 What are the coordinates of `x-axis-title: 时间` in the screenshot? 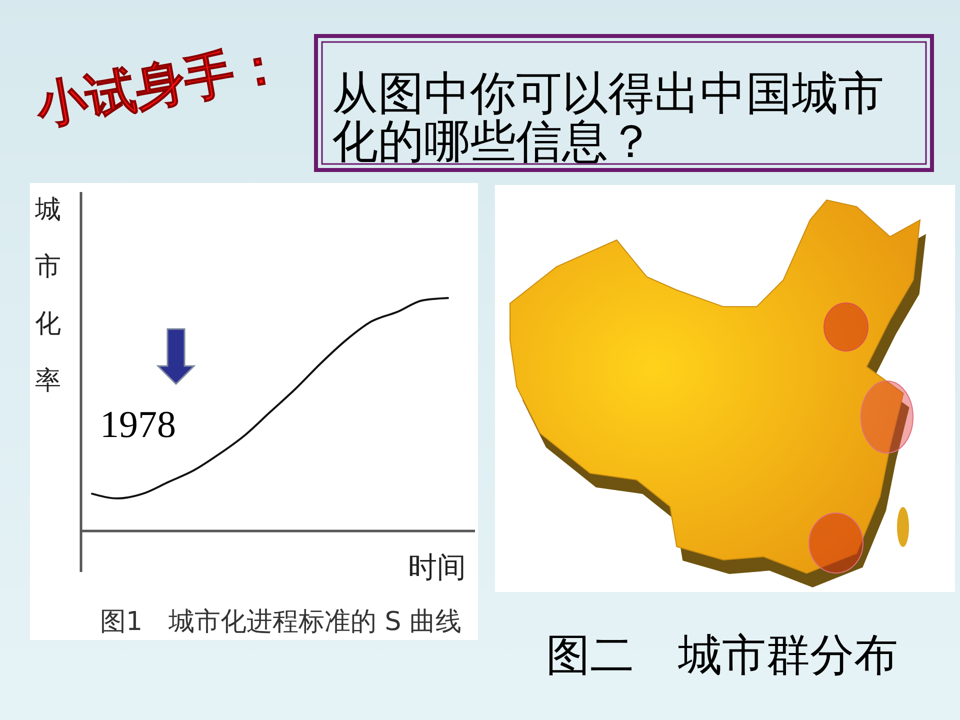 It's located at (437, 567).